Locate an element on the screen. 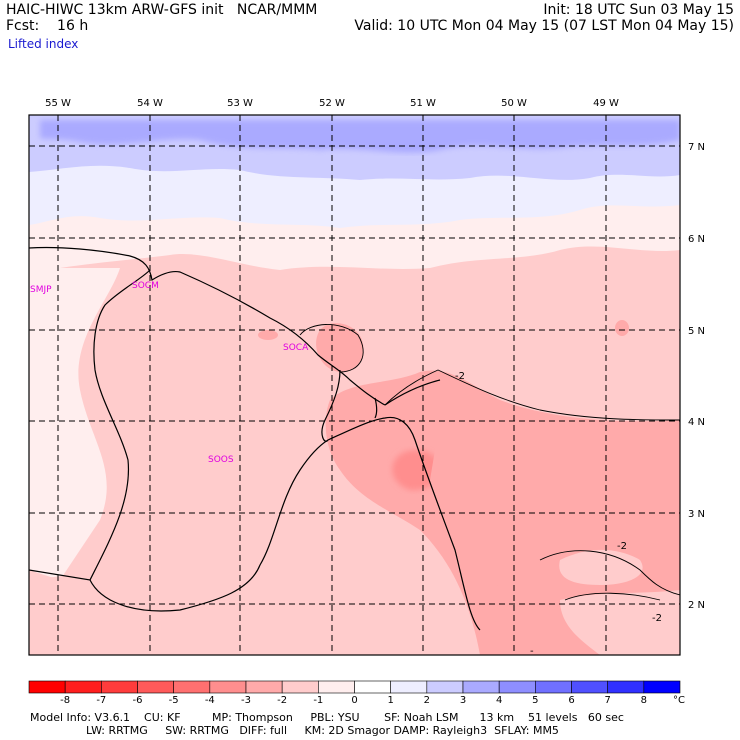 The image size is (740, 740). colorbar: -8 -7 -6 -5 -4 -3 -2 -1 0 1 2 3 4 5 6 7 8 is located at coordinates (354, 693).